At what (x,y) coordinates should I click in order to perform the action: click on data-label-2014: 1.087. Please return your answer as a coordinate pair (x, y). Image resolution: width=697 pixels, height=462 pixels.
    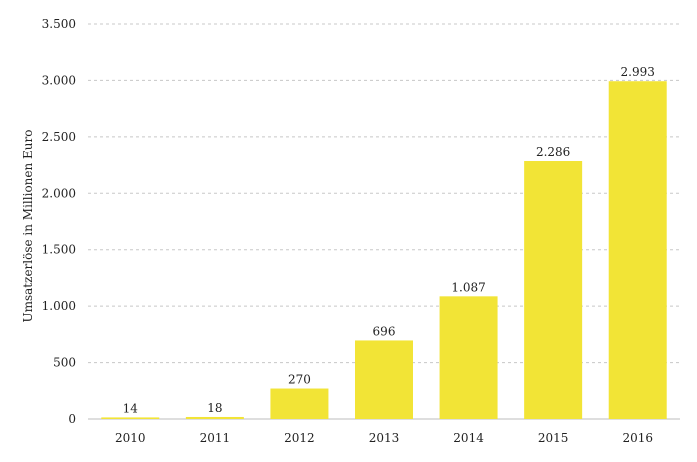
    Looking at the image, I should click on (468, 287).